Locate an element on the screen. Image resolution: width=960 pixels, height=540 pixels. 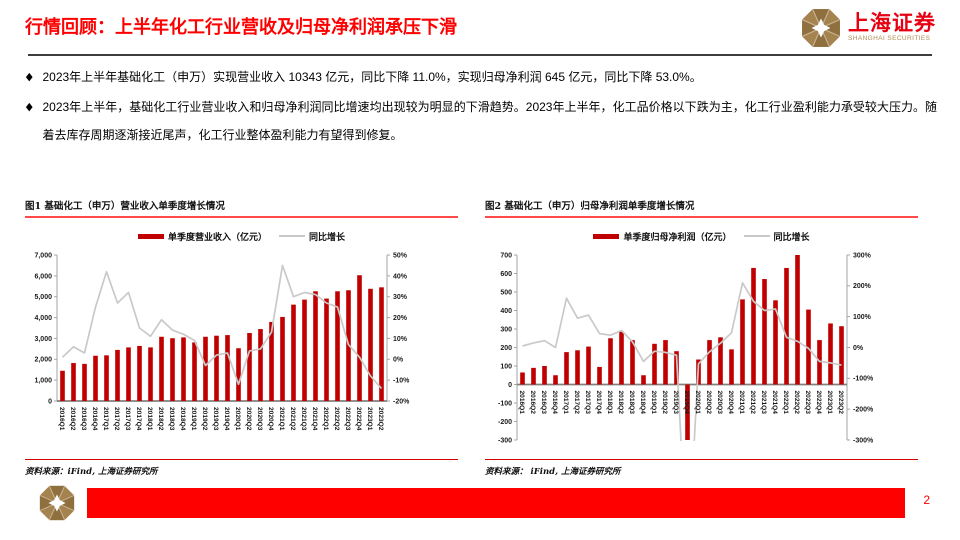
svg-text: 4,000 is located at coordinates (43, 318).